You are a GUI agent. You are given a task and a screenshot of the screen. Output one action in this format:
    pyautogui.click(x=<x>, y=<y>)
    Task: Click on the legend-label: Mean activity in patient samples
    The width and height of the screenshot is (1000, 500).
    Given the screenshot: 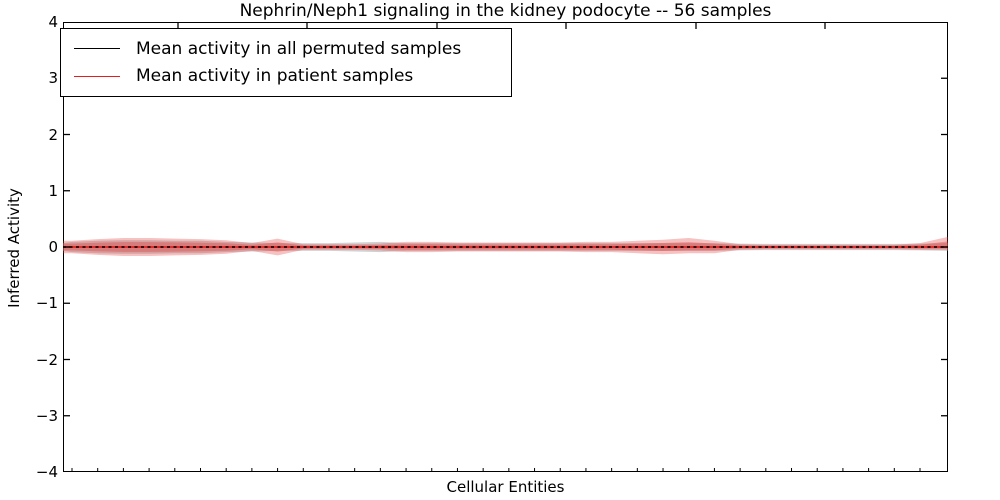 What is the action you would take?
    pyautogui.click(x=275, y=76)
    